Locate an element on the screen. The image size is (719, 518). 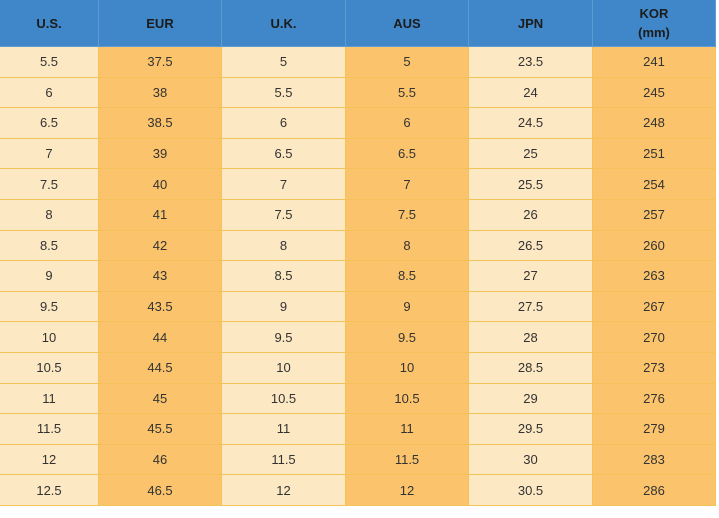
column-header: JPN is located at coordinates (531, 23).